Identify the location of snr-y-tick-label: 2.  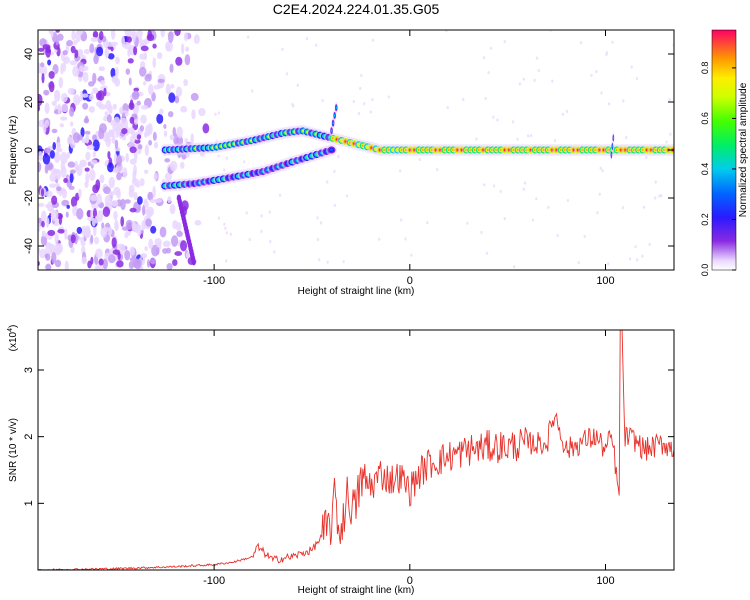
(29, 437).